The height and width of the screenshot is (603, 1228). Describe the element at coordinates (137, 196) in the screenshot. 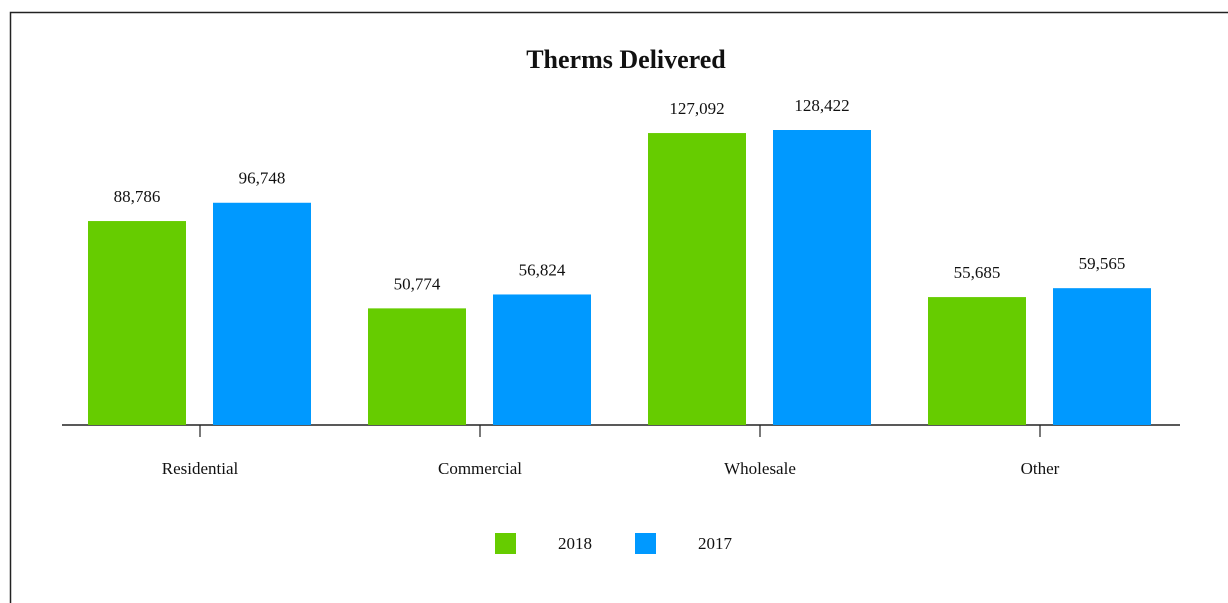

I see `data-label: 88,786` at that location.